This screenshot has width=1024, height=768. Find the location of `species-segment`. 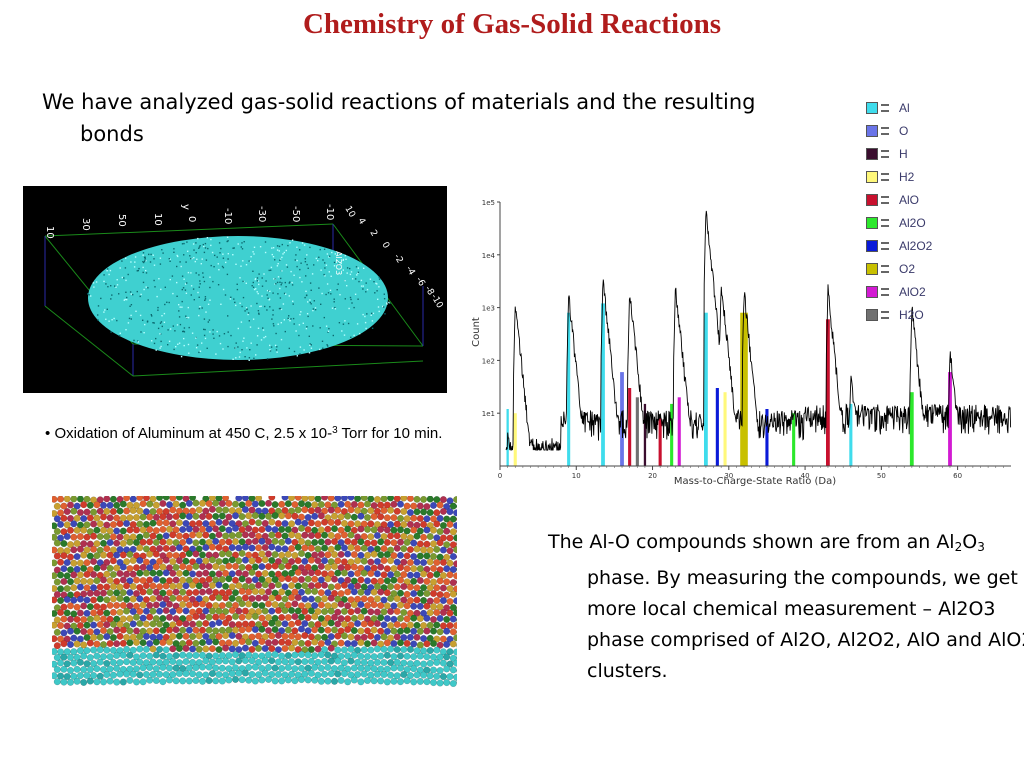

species-segment is located at coordinates (706, 389).